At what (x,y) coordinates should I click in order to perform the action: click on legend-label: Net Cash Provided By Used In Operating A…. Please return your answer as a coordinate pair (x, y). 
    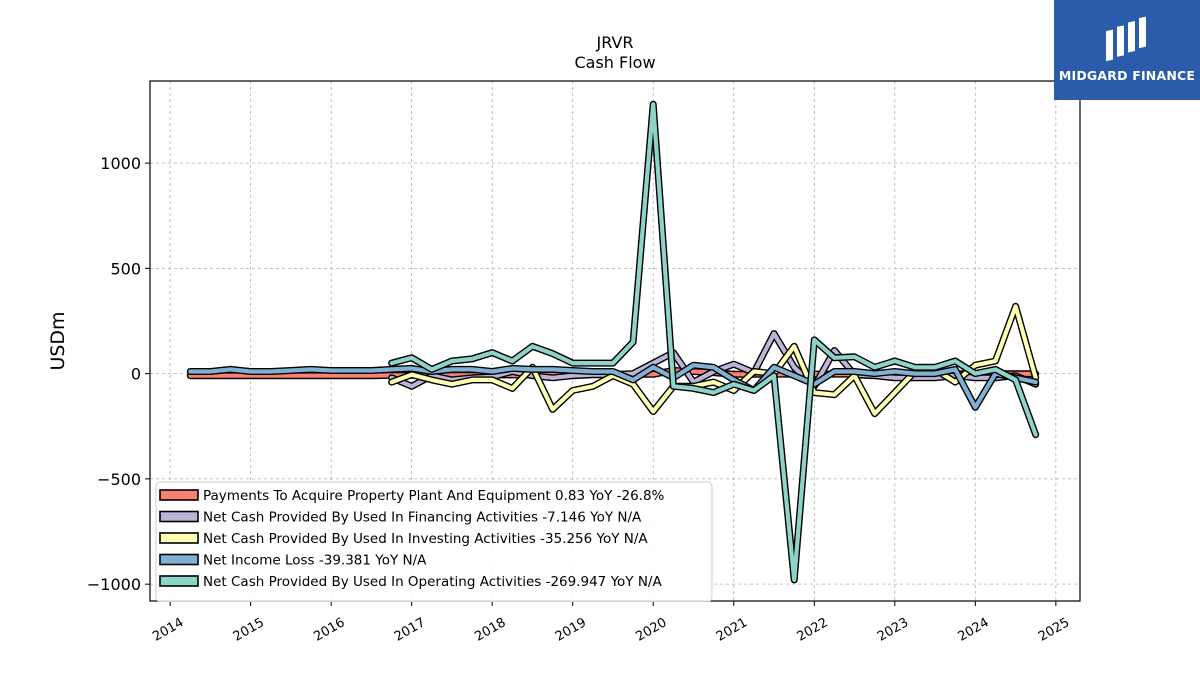
    Looking at the image, I should click on (432, 582).